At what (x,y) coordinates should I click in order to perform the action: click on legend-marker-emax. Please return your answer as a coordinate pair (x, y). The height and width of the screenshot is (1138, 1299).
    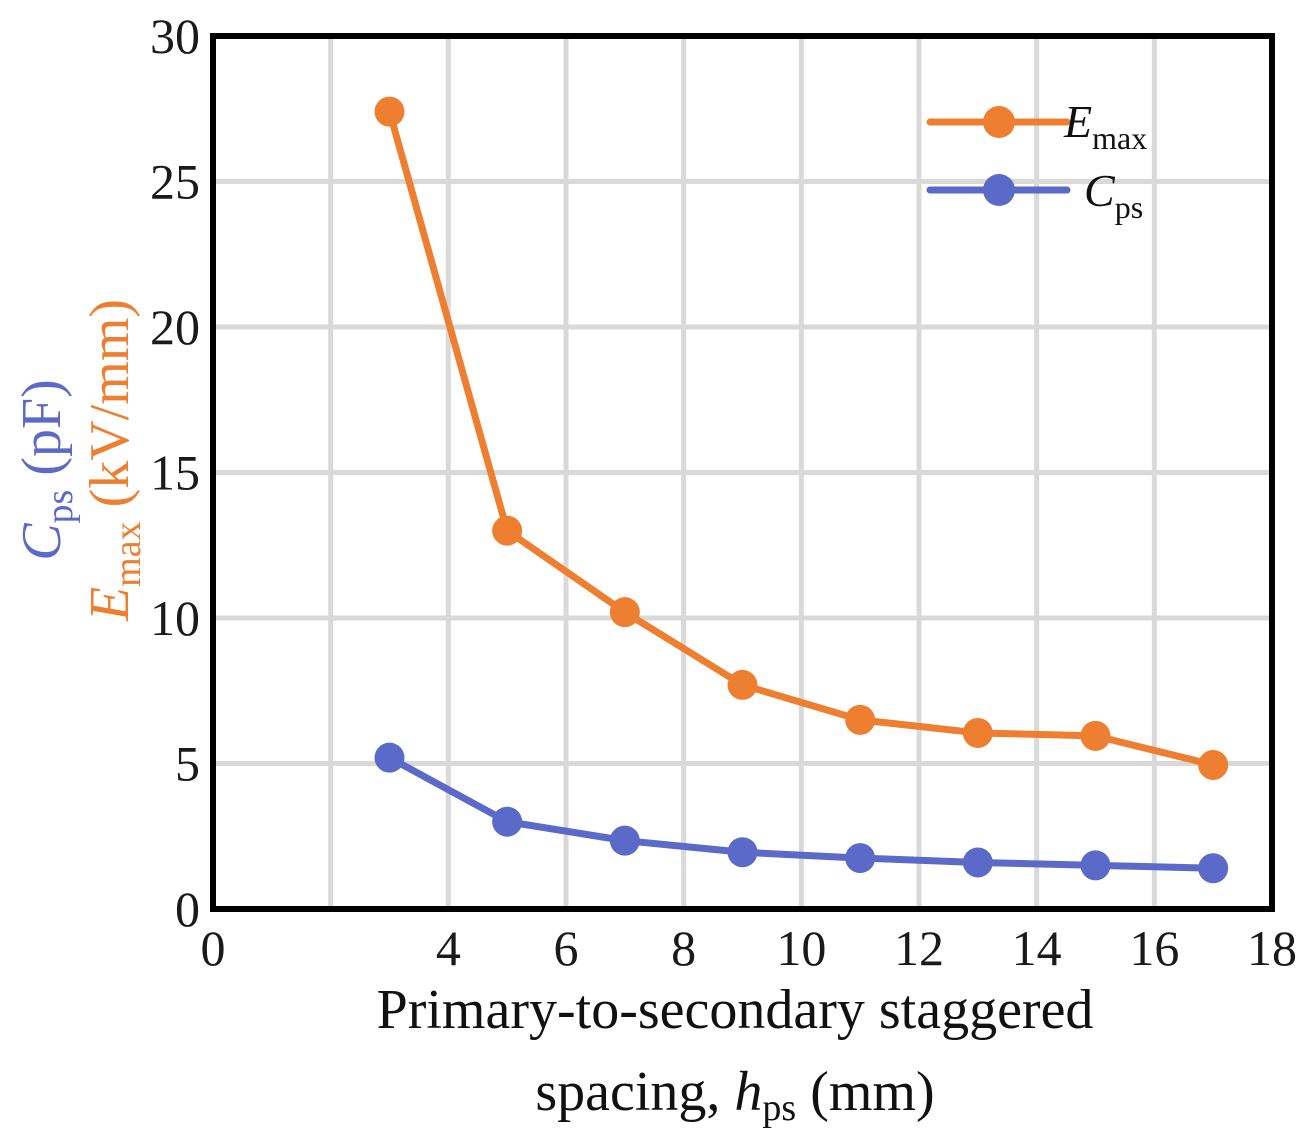
    Looking at the image, I should click on (999, 122).